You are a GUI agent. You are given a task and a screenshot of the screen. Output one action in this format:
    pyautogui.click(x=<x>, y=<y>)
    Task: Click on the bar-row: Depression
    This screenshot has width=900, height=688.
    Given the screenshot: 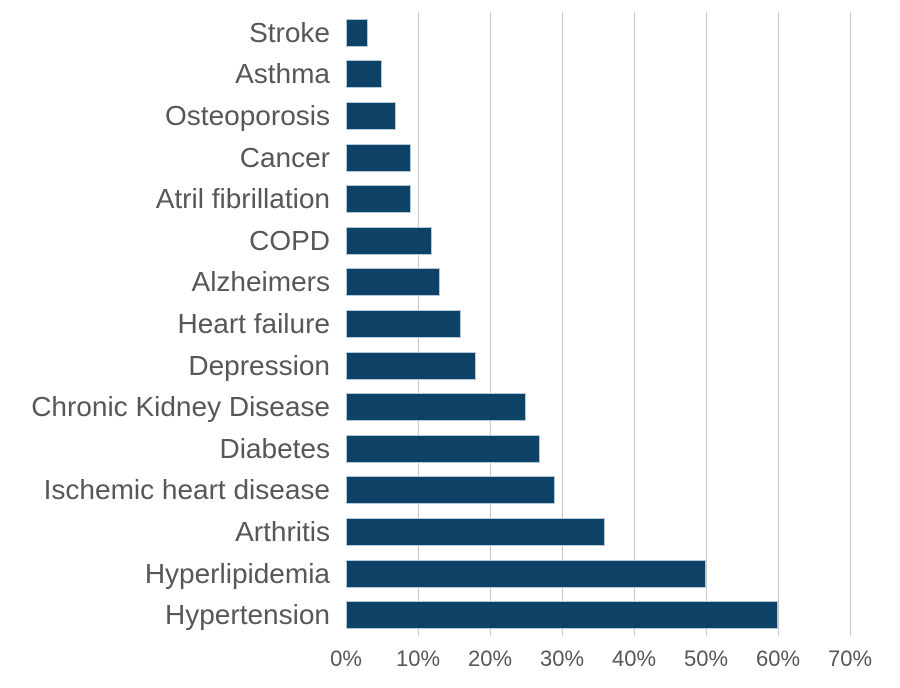 What is the action you would take?
    pyautogui.click(x=450, y=366)
    